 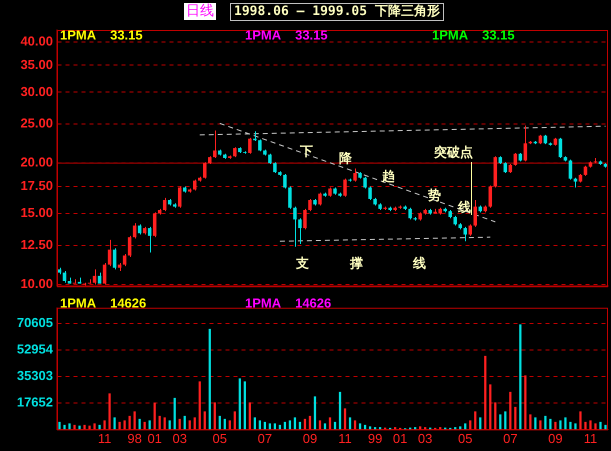 What do you see at coordinates (385, 208) in the screenshot?
I see `candlestick` at bounding box center [385, 208].